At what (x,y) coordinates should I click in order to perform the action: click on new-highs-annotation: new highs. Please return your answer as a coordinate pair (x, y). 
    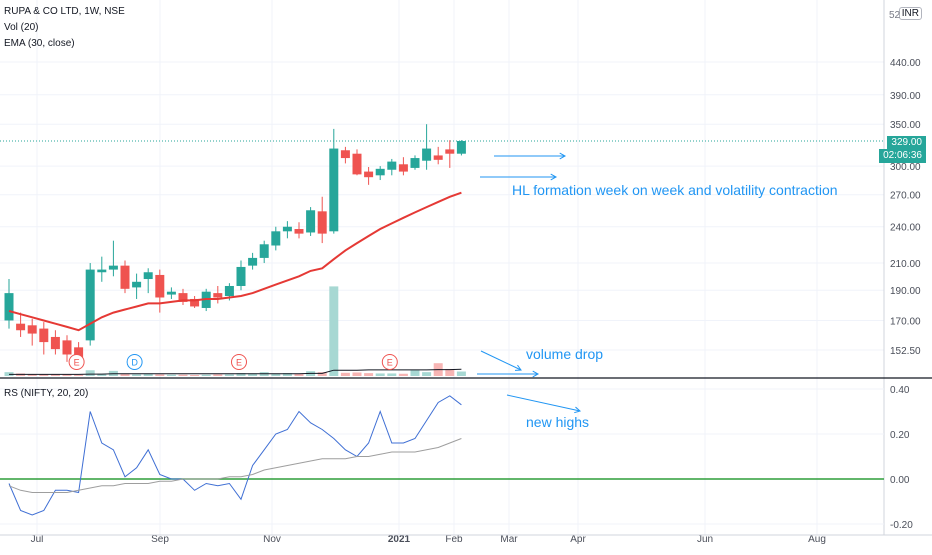
    Looking at the image, I should click on (558, 422).